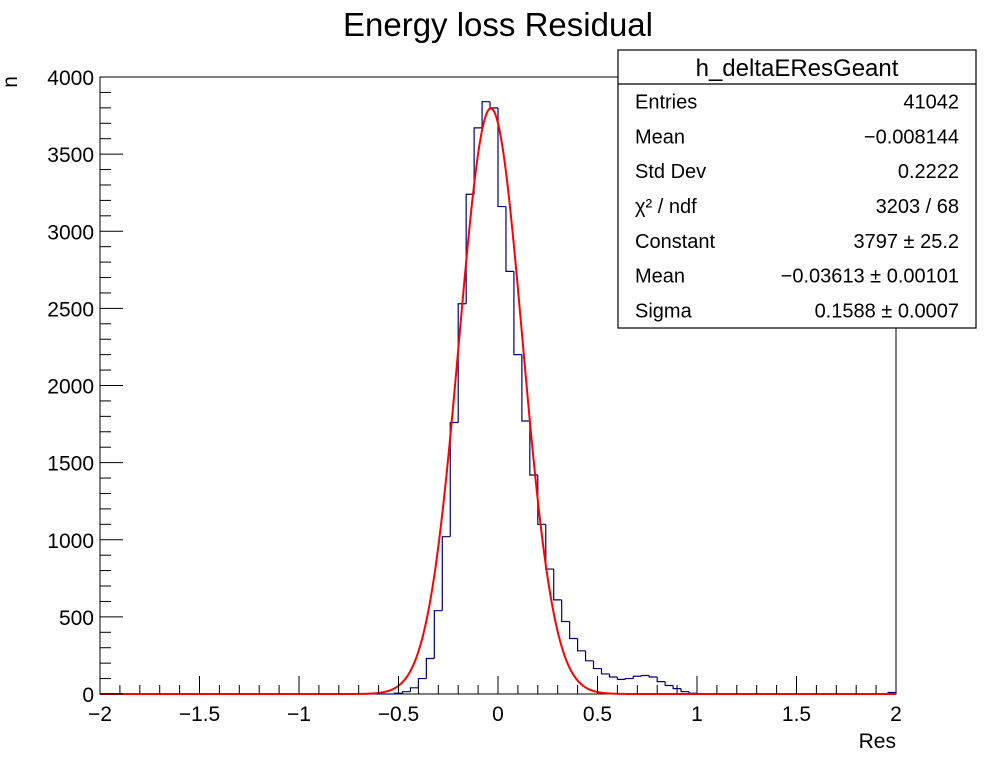 This screenshot has width=996, height=777. Describe the element at coordinates (70, 78) in the screenshot. I see `y-tick-label: 4000` at that location.